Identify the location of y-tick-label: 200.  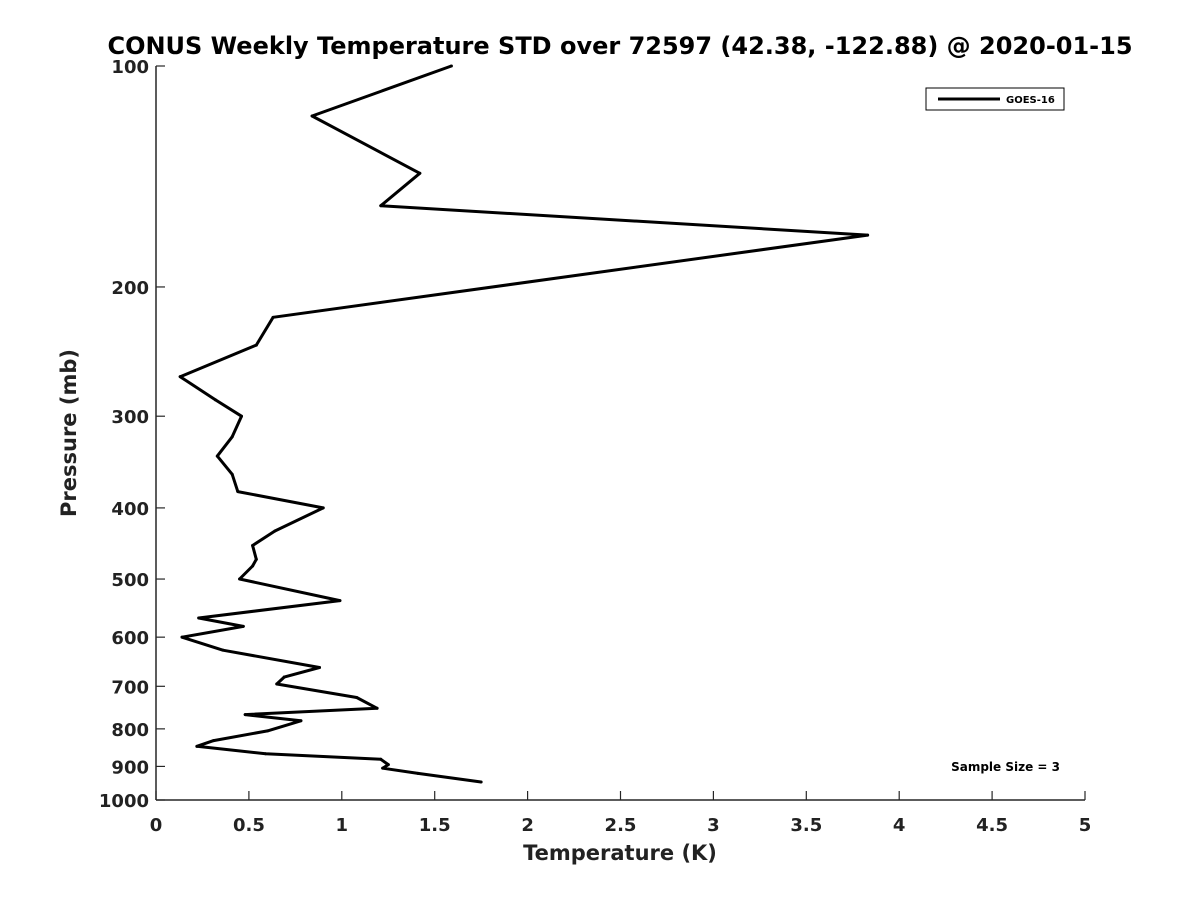
(130, 288).